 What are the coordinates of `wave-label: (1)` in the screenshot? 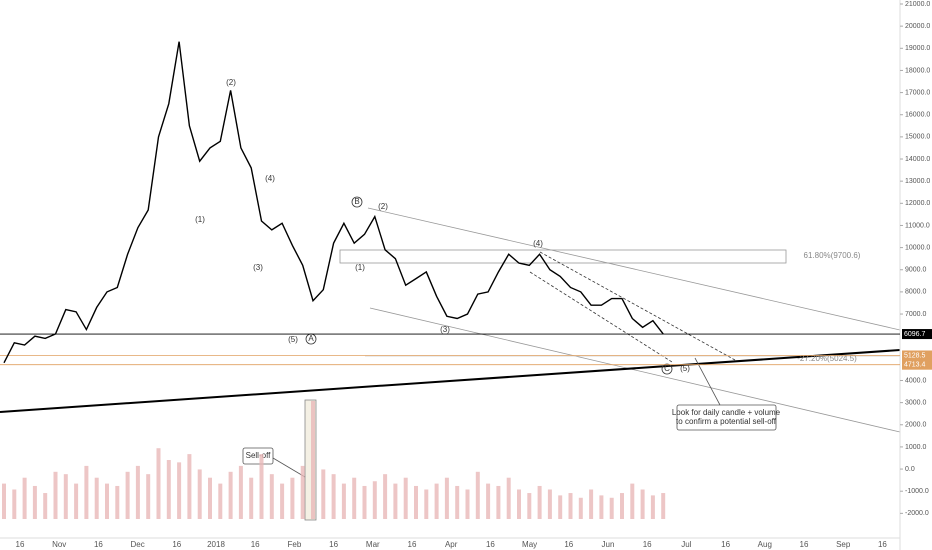 It's located at (360, 267).